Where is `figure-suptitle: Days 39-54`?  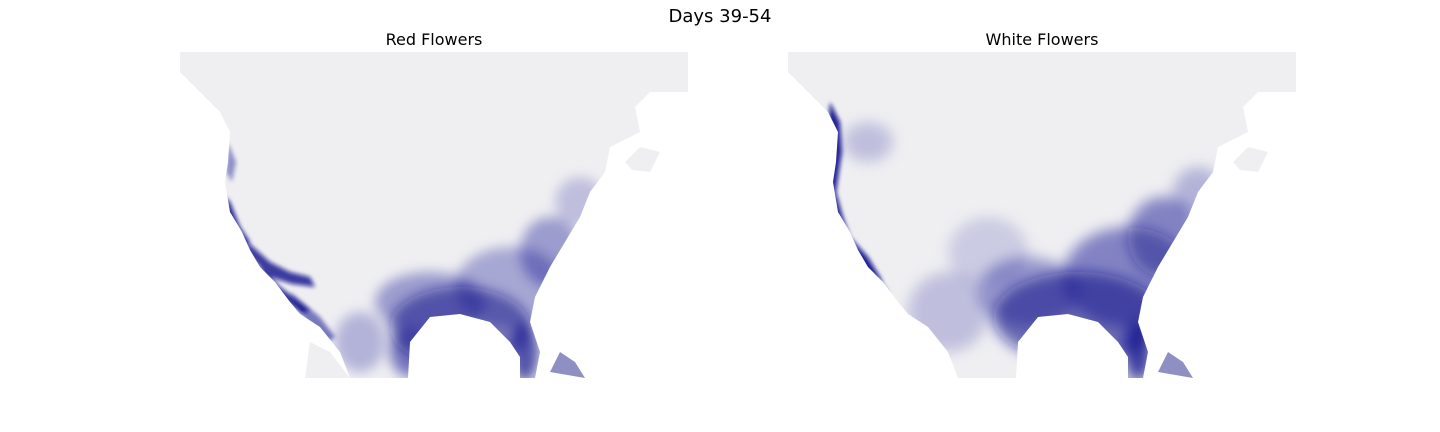 figure-suptitle: Days 39-54 is located at coordinates (720, 16).